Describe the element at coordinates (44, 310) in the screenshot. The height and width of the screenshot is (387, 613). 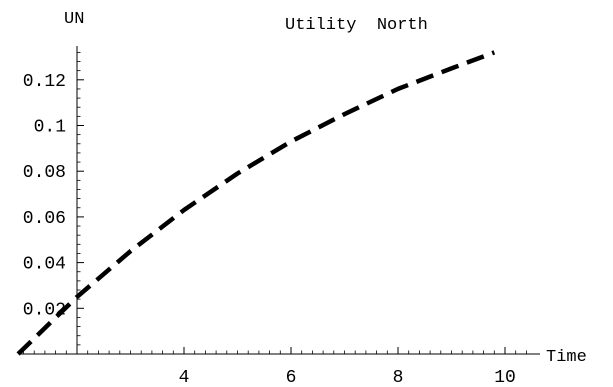
I see `y-tick-label: 0.02` at that location.